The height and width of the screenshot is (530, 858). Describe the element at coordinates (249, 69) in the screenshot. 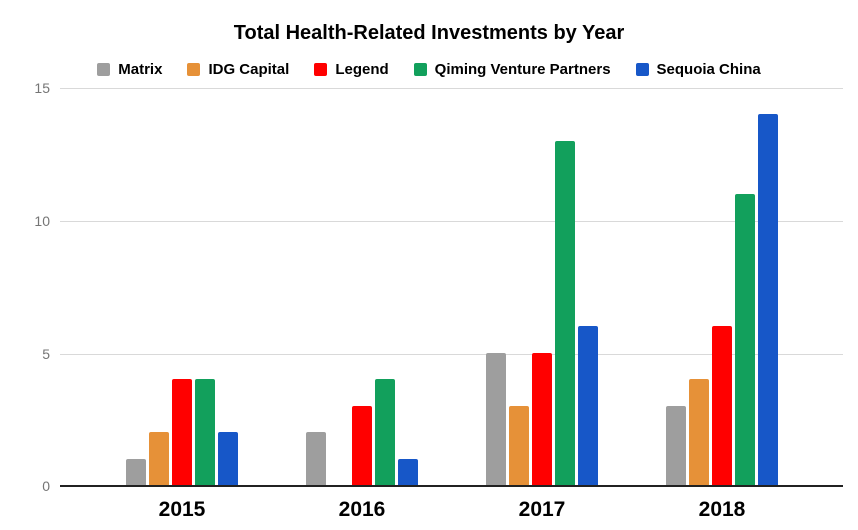

I see `legend-label-idg-capital: IDG Capital` at that location.